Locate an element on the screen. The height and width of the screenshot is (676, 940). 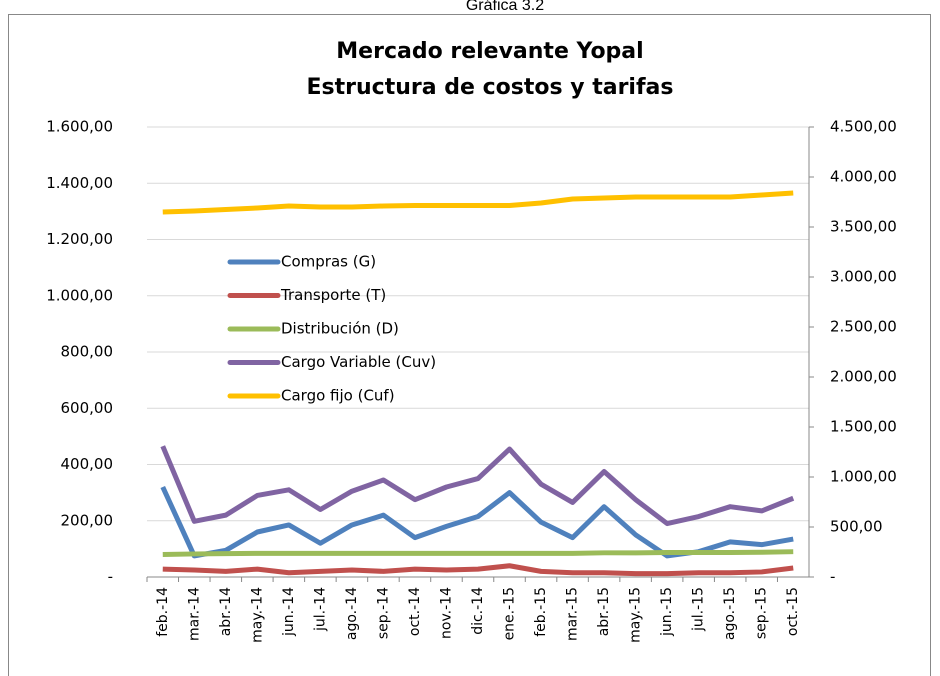
x-tick-label: oct.-14 is located at coordinates (415, 611).